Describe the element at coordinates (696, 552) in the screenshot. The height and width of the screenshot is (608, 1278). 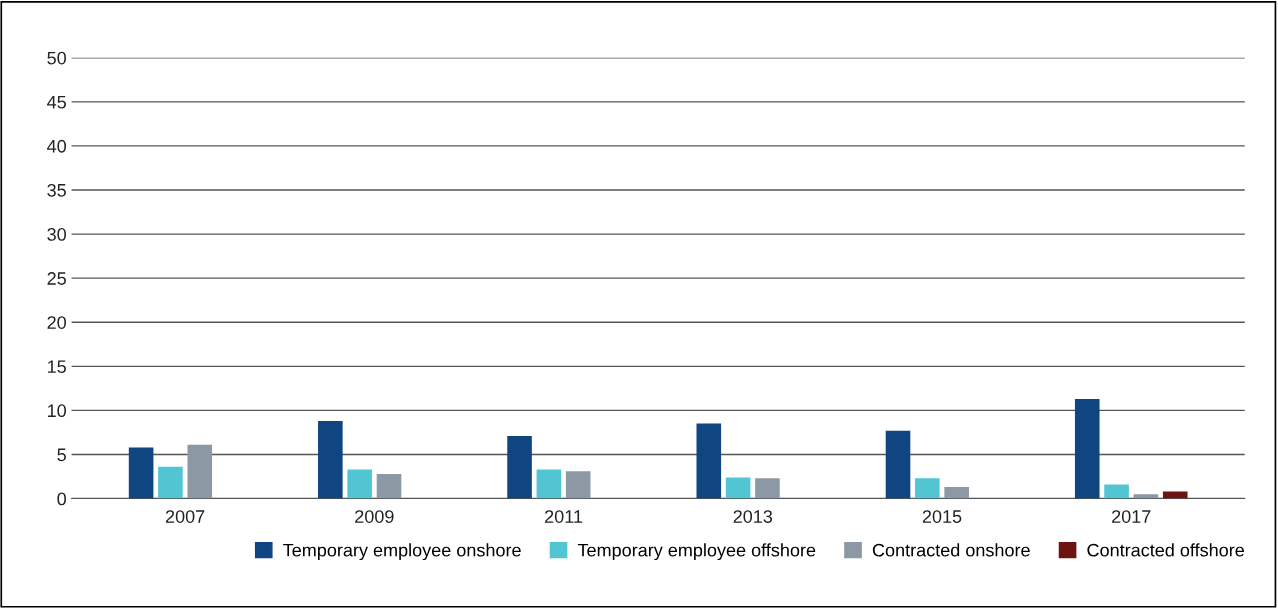
I see `legend-label: Temporary employee offshore` at that location.